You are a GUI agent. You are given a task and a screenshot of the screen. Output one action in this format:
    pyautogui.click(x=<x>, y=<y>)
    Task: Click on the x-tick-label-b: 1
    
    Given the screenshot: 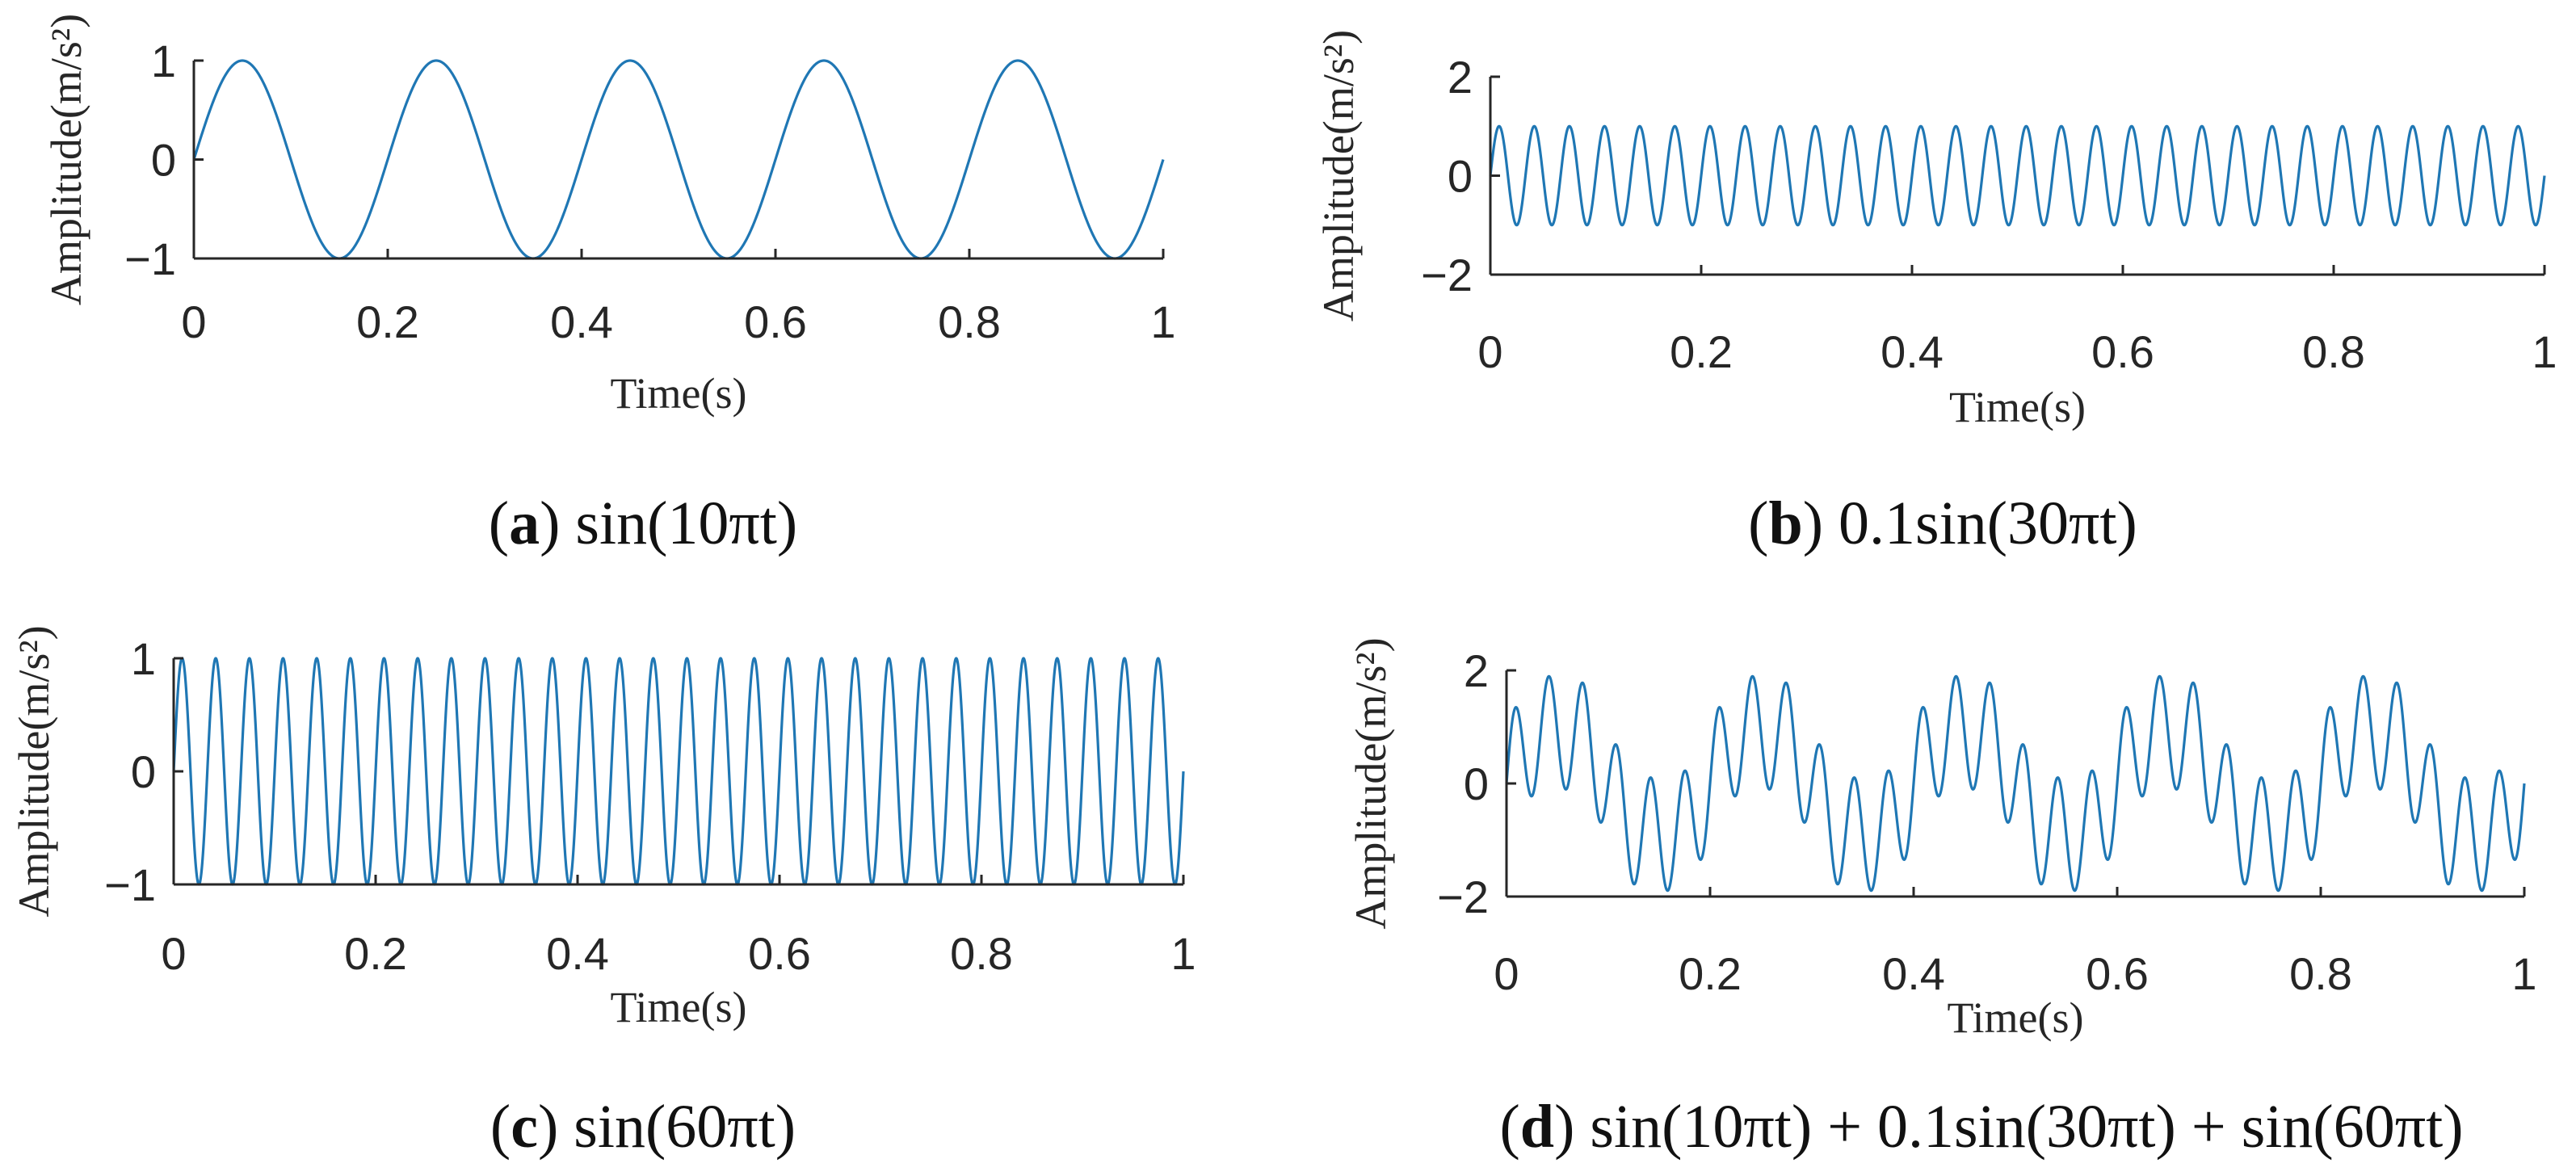 What is the action you would take?
    pyautogui.click(x=2544, y=351)
    